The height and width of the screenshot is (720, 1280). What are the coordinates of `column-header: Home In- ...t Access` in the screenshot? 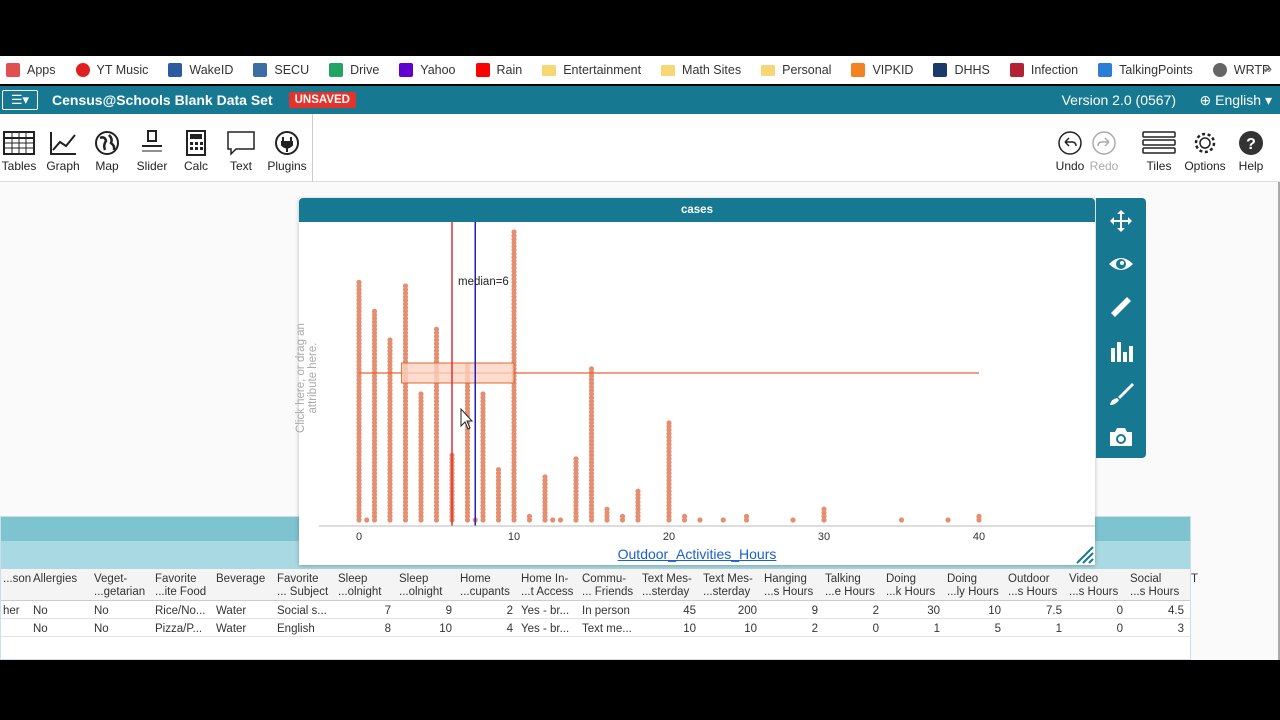 It's located at (547, 585).